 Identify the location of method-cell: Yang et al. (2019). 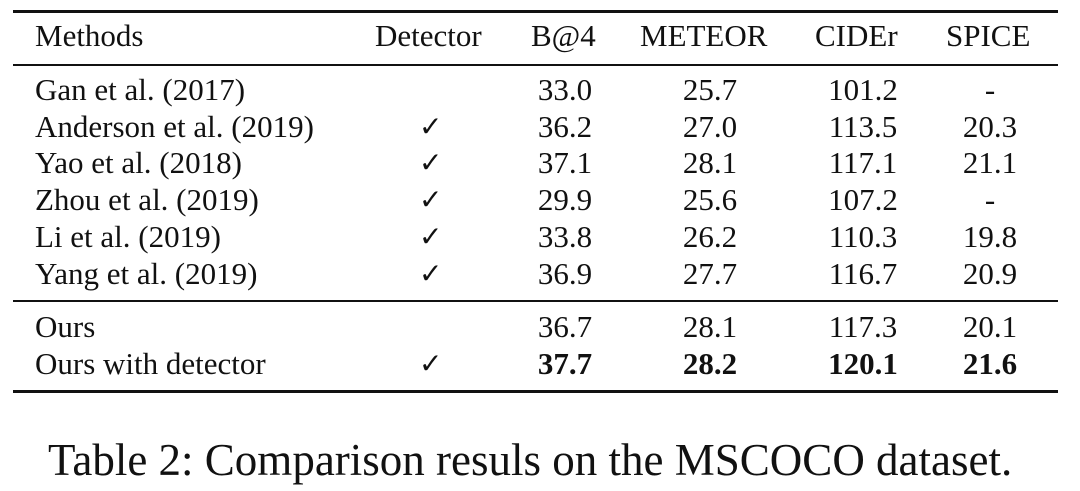
(146, 273).